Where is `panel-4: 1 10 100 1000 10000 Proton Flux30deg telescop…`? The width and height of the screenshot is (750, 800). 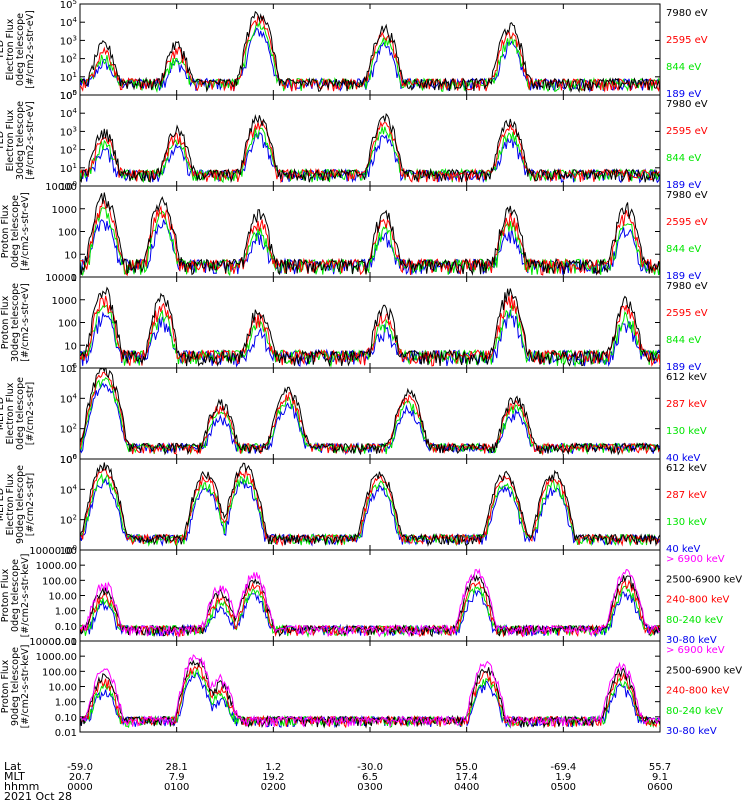 panel-4: 1 10 100 1000 10000 Proton Flux30deg telescop… is located at coordinates (354, 324).